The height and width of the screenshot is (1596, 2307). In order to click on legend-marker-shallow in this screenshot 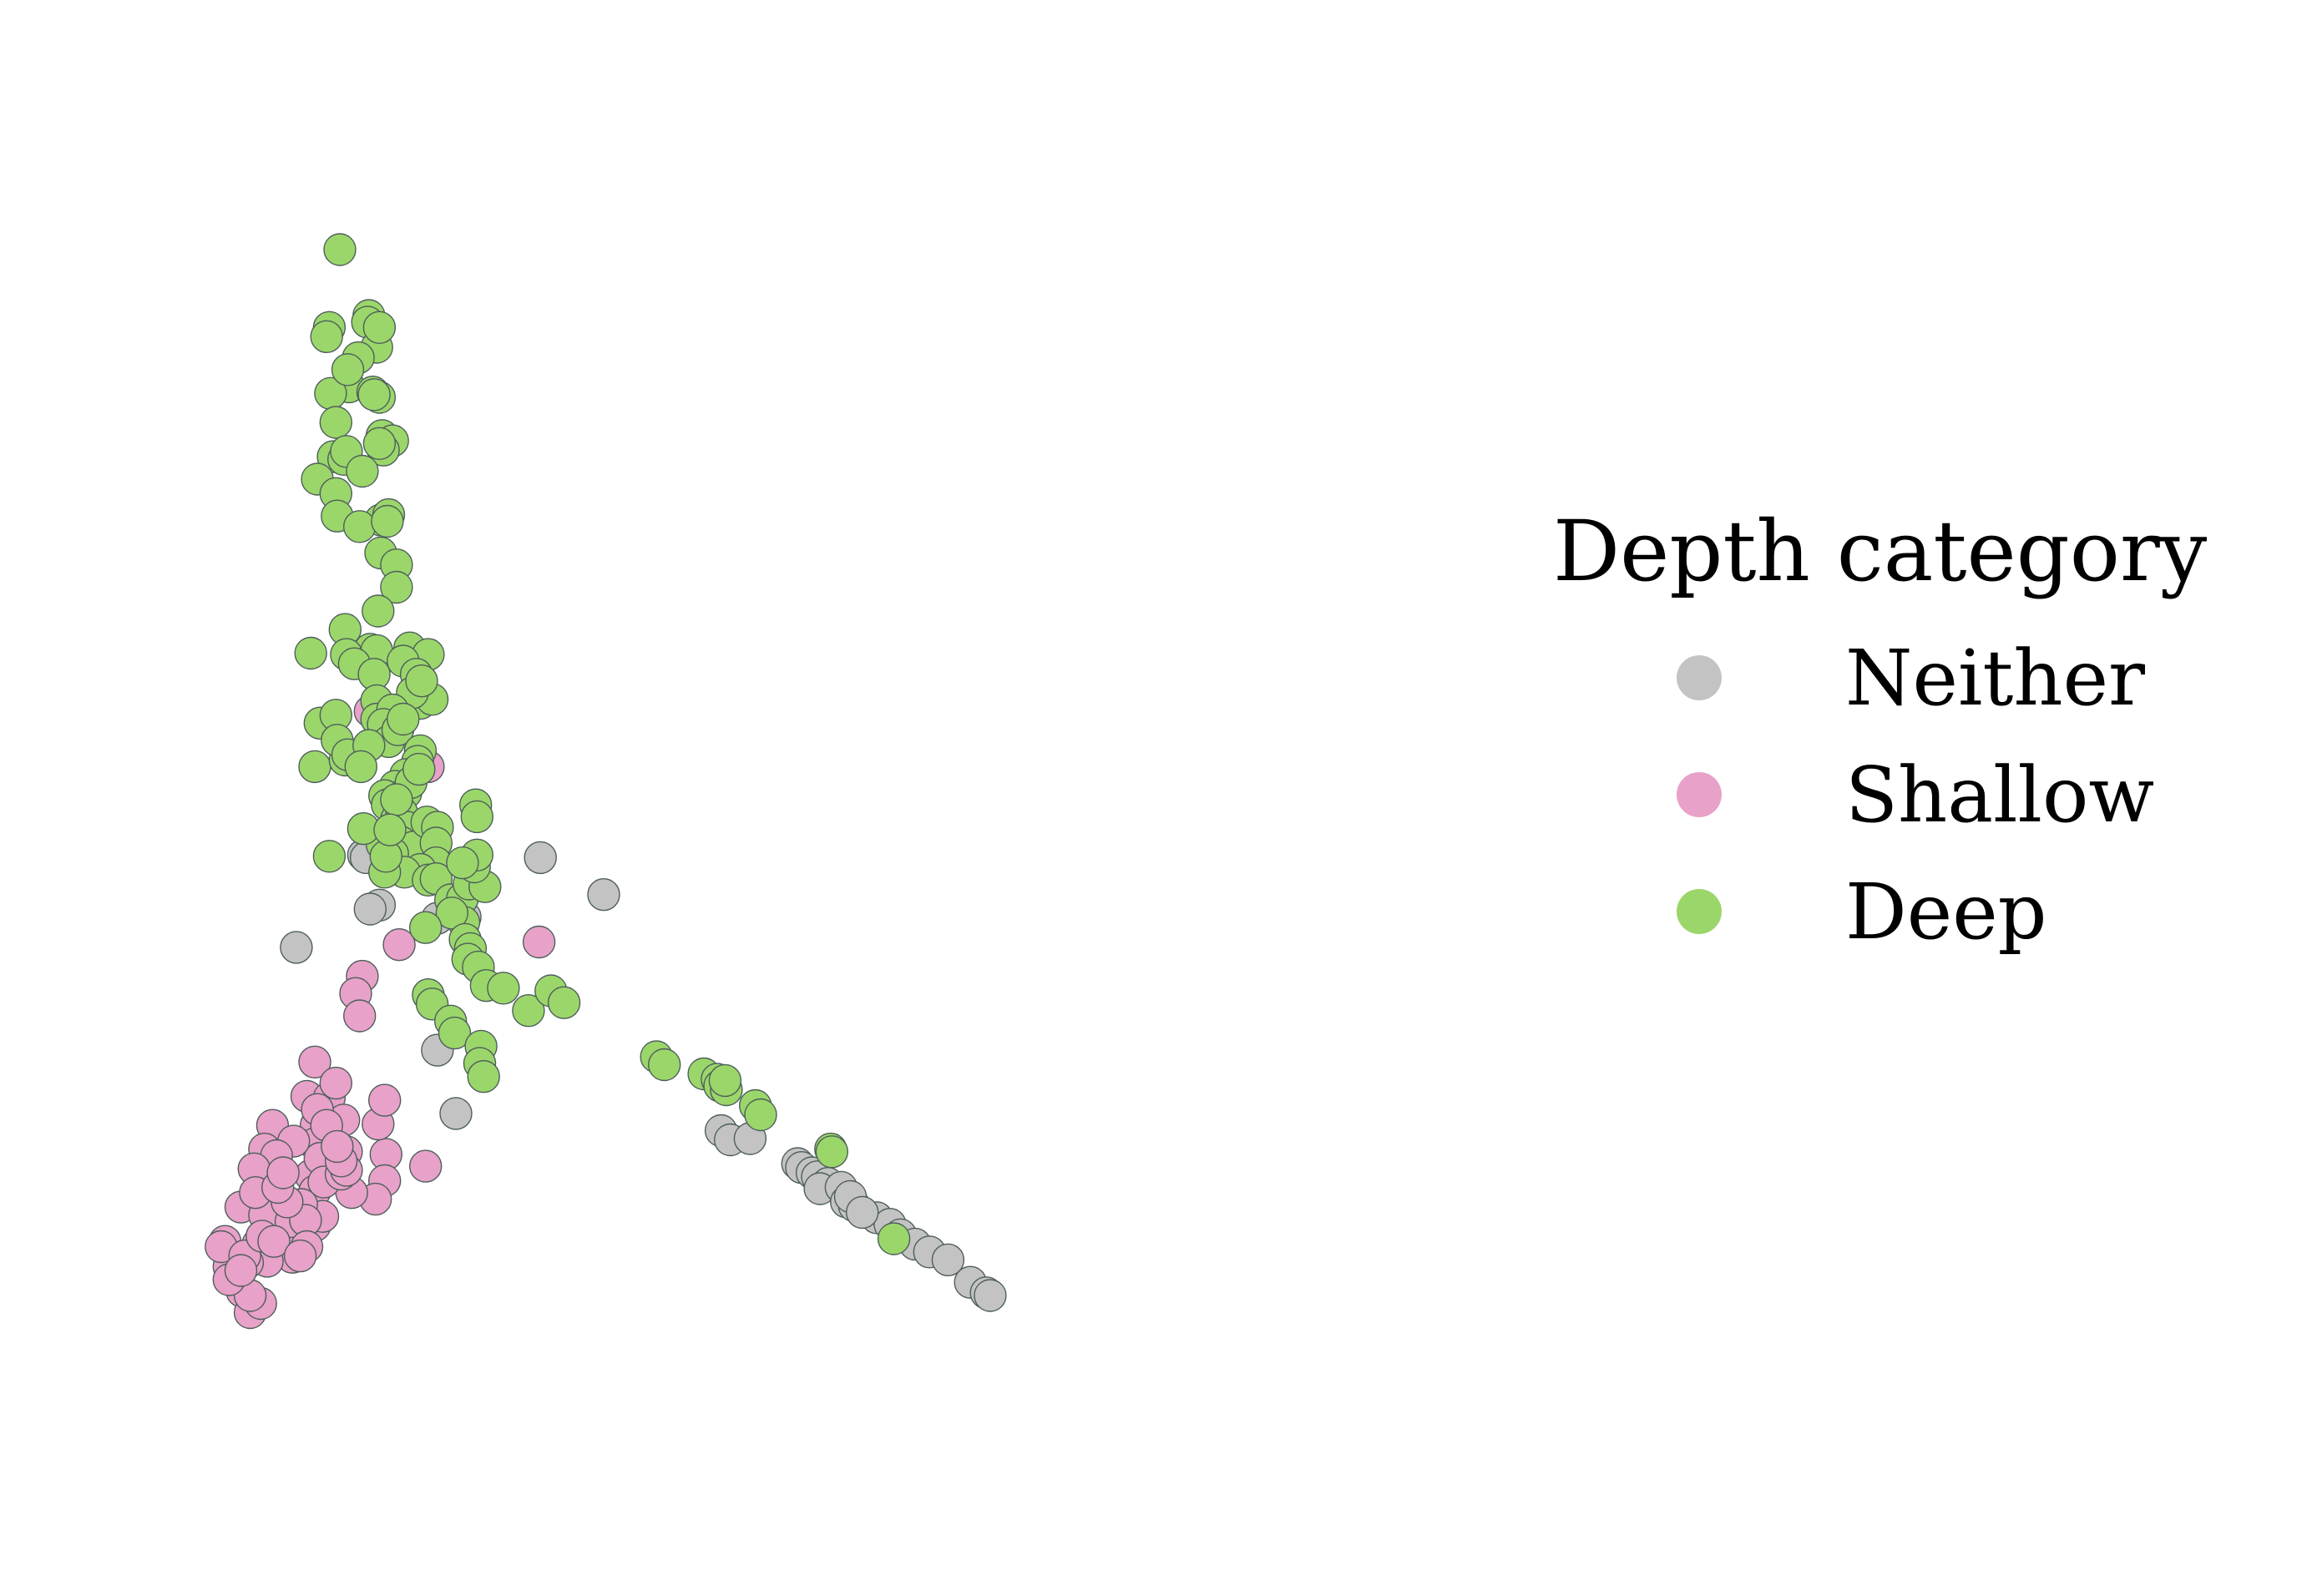, I will do `click(1699, 794)`.